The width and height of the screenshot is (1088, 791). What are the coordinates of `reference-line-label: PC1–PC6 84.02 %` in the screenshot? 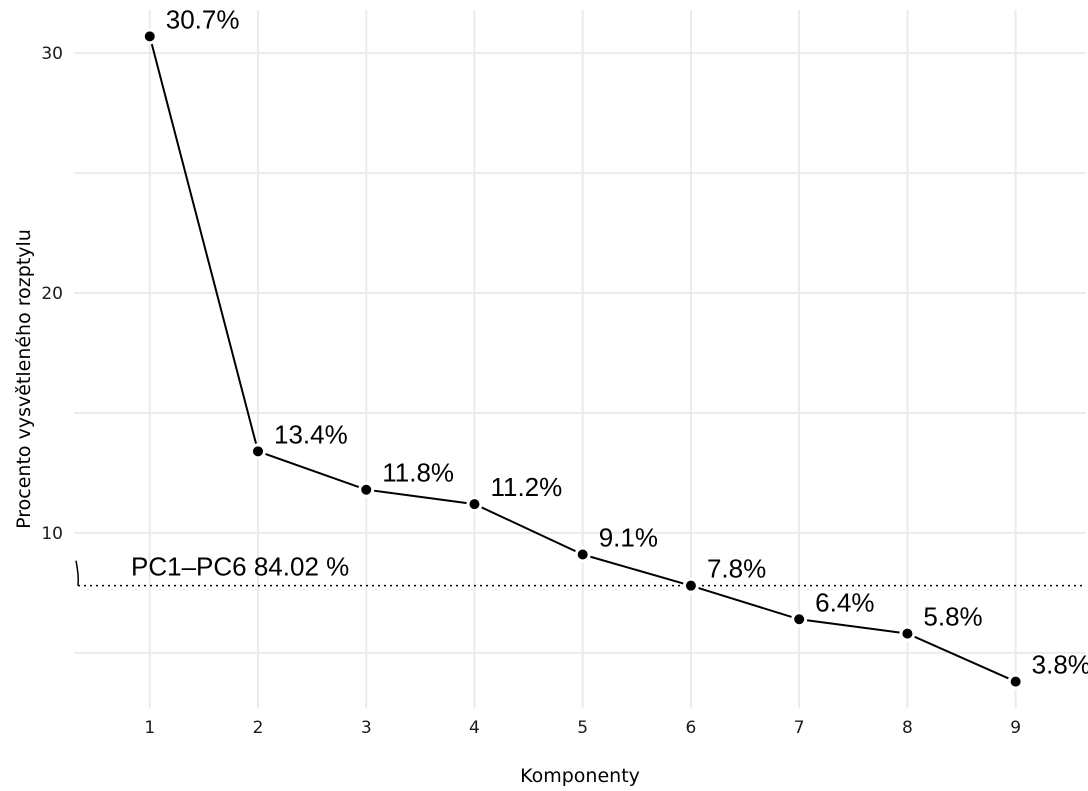 It's located at (240, 567).